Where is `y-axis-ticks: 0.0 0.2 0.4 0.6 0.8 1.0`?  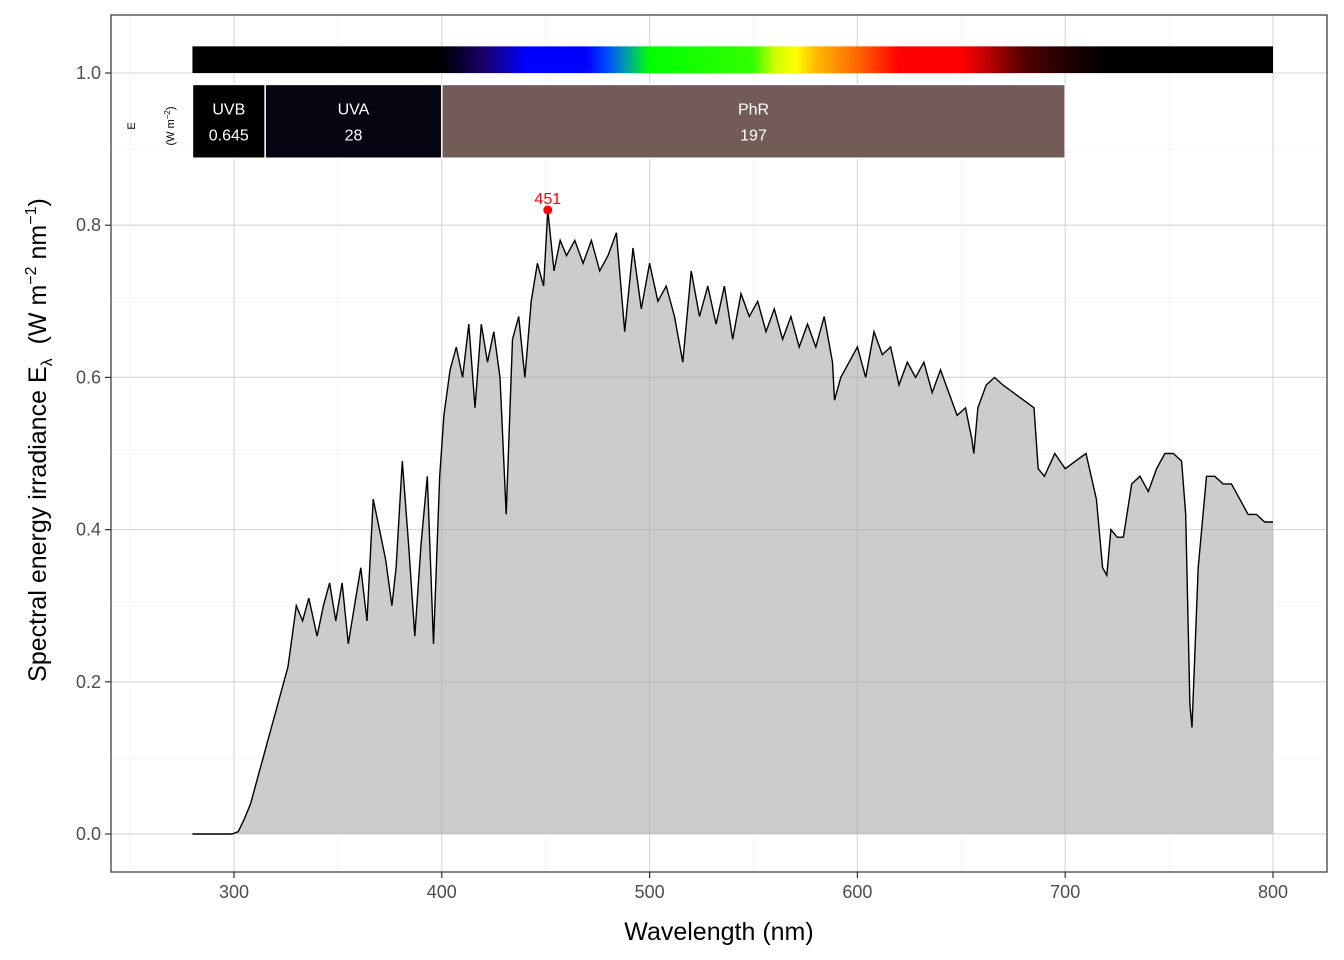
y-axis-ticks: 0.0 0.2 0.4 0.6 0.8 1.0 is located at coordinates (93, 453).